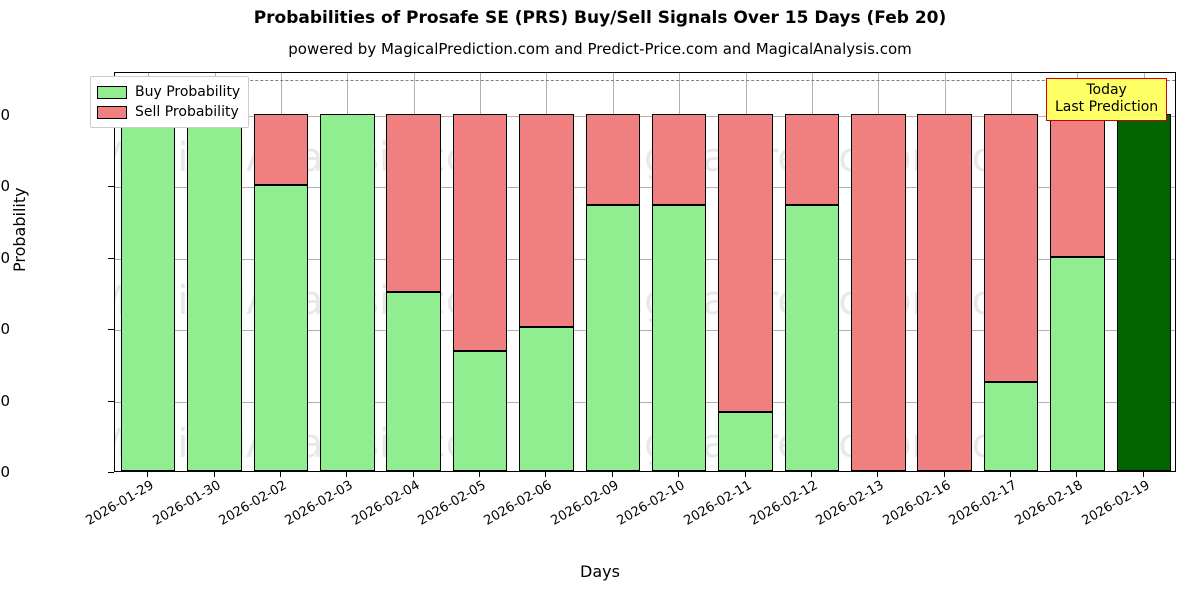 The width and height of the screenshot is (1200, 600). What do you see at coordinates (5, 257) in the screenshot?
I see `y-tick-label: 60` at bounding box center [5, 257].